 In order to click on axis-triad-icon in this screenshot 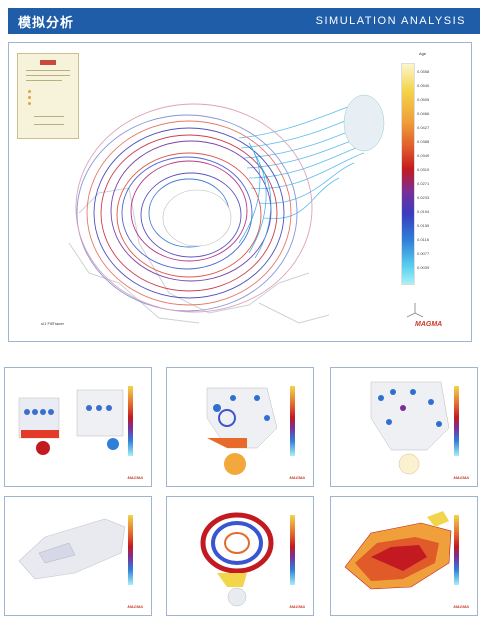, I will do `click(415, 310)`.